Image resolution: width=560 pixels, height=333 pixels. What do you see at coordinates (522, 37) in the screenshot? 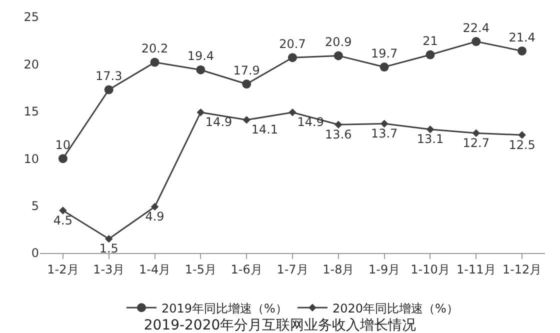
I see `data-label: 21.4` at bounding box center [522, 37].